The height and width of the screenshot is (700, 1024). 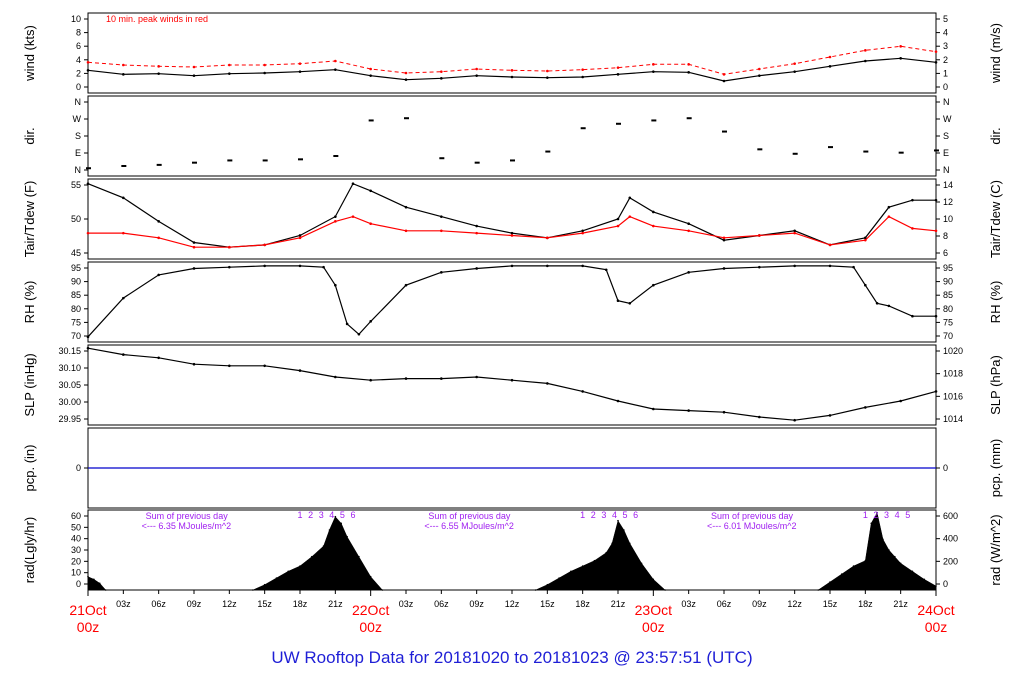 I want to click on temperature-left-tick-label: 55, so click(x=76, y=185).